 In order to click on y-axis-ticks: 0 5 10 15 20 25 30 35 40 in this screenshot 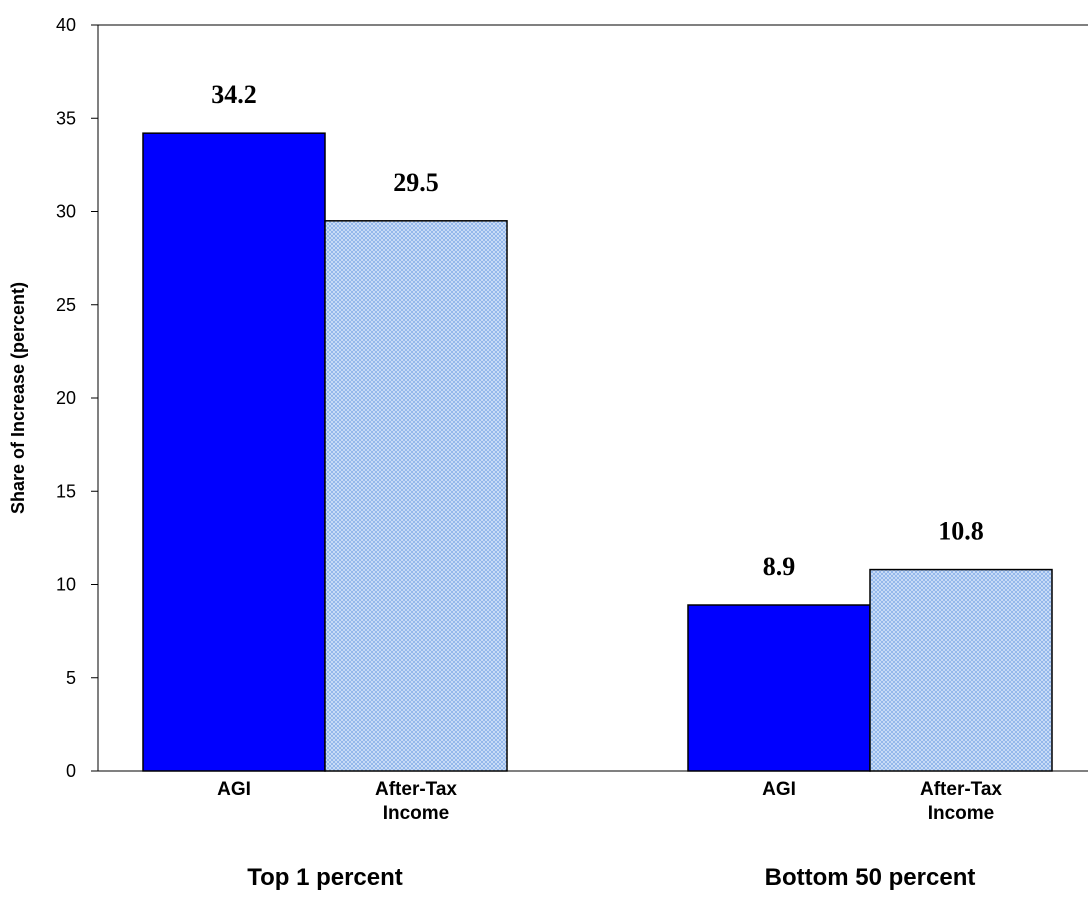, I will do `click(77, 398)`.